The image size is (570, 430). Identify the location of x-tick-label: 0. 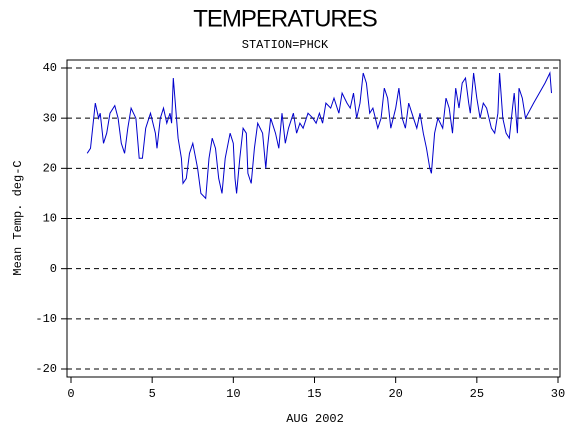
(70, 394).